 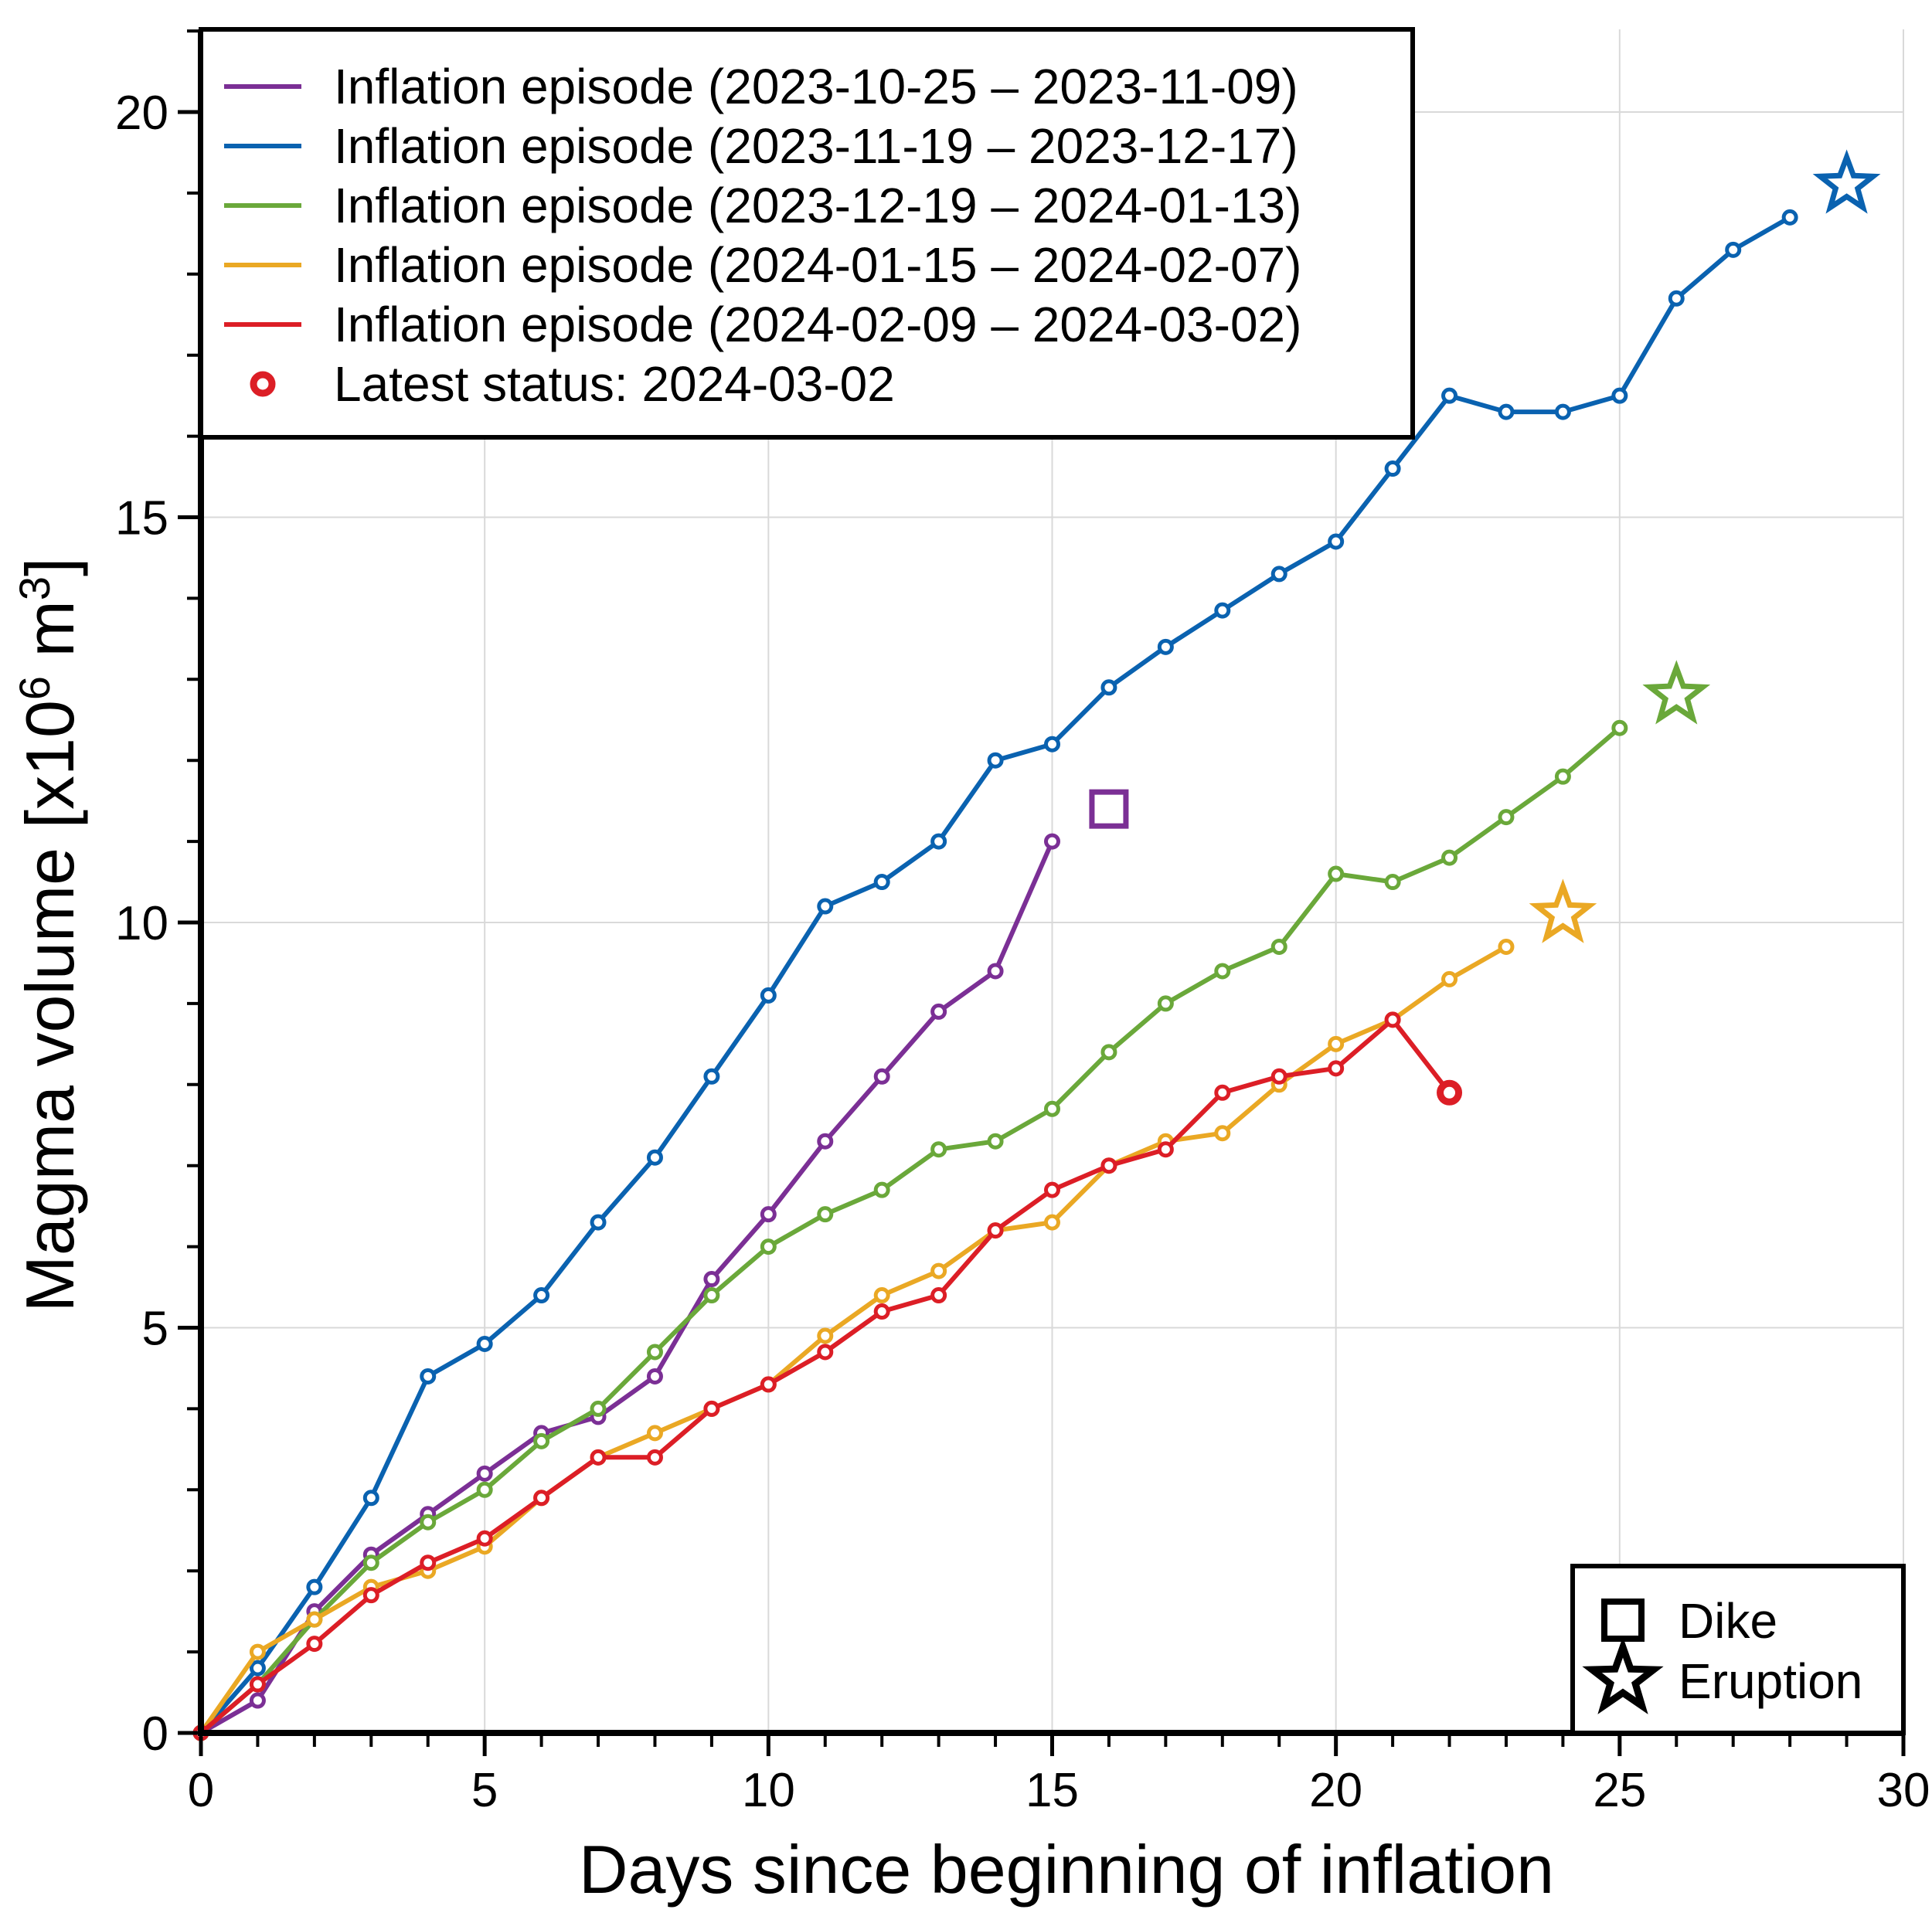 What do you see at coordinates (201, 1790) in the screenshot?
I see `x-tick-label: 0` at bounding box center [201, 1790].